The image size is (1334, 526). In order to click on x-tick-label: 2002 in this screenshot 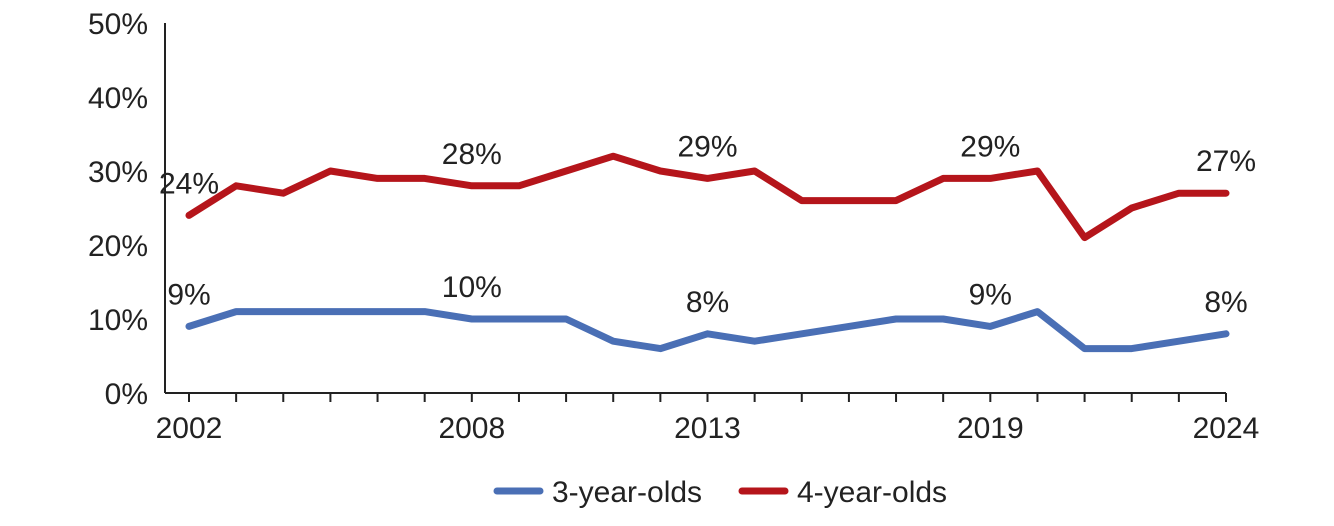, I will do `click(189, 428)`.